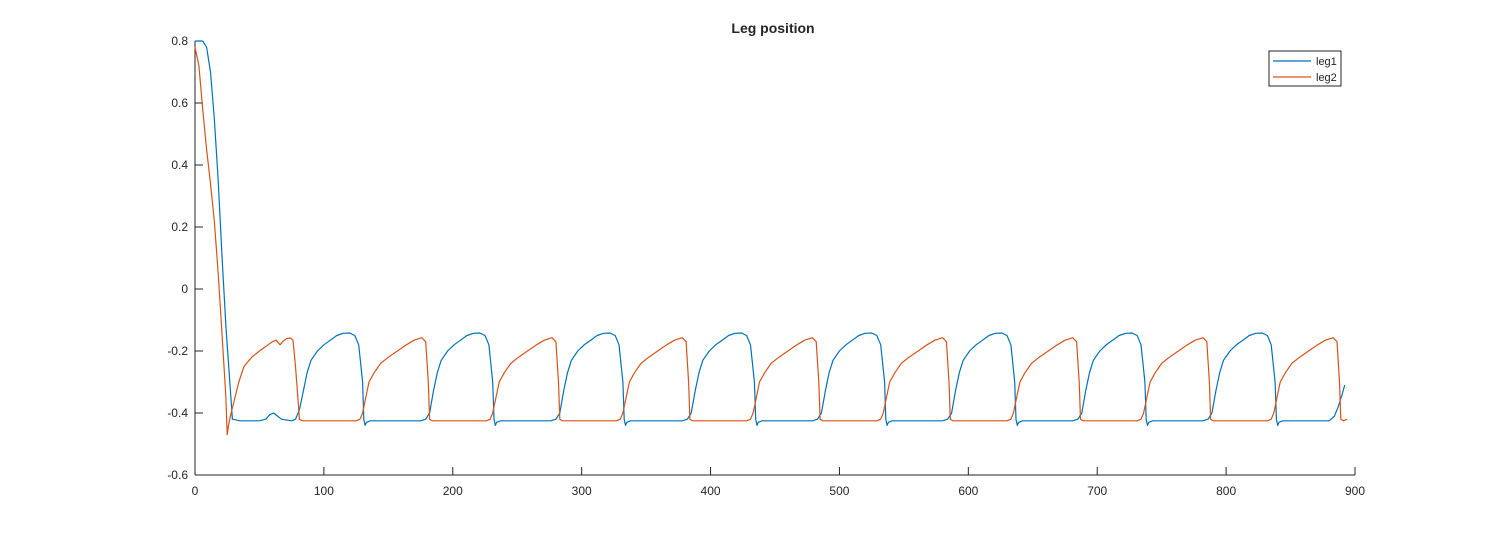  What do you see at coordinates (453, 491) in the screenshot?
I see `x-tick-label: 200` at bounding box center [453, 491].